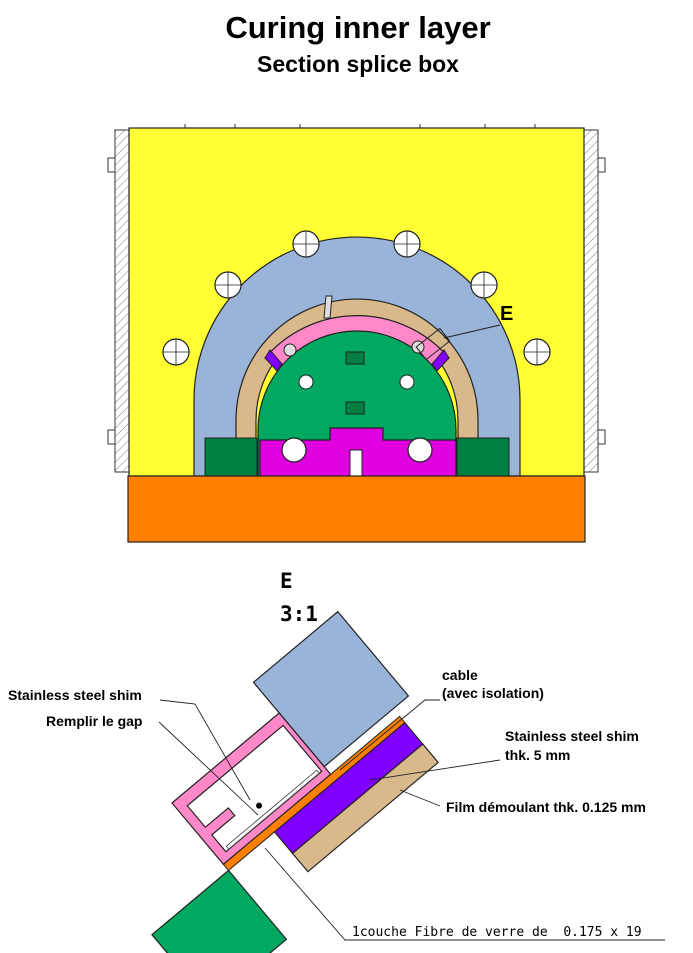  Describe the element at coordinates (546, 807) in the screenshot. I see `label-film: Film démoulant thk. 0.125 mm` at that location.